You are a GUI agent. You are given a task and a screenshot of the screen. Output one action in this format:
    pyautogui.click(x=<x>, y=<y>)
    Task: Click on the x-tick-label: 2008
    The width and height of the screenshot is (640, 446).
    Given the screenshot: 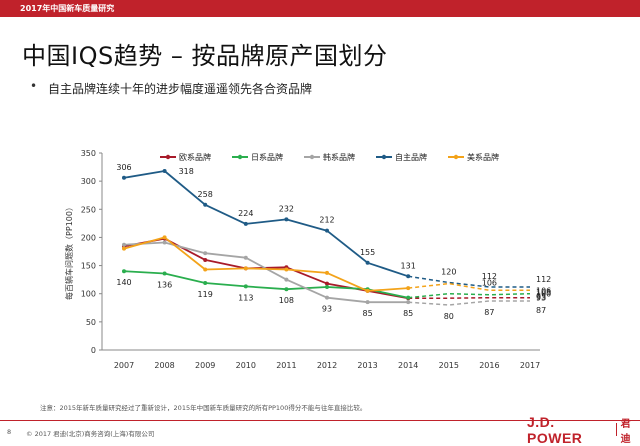 What is the action you would take?
    pyautogui.click(x=164, y=365)
    